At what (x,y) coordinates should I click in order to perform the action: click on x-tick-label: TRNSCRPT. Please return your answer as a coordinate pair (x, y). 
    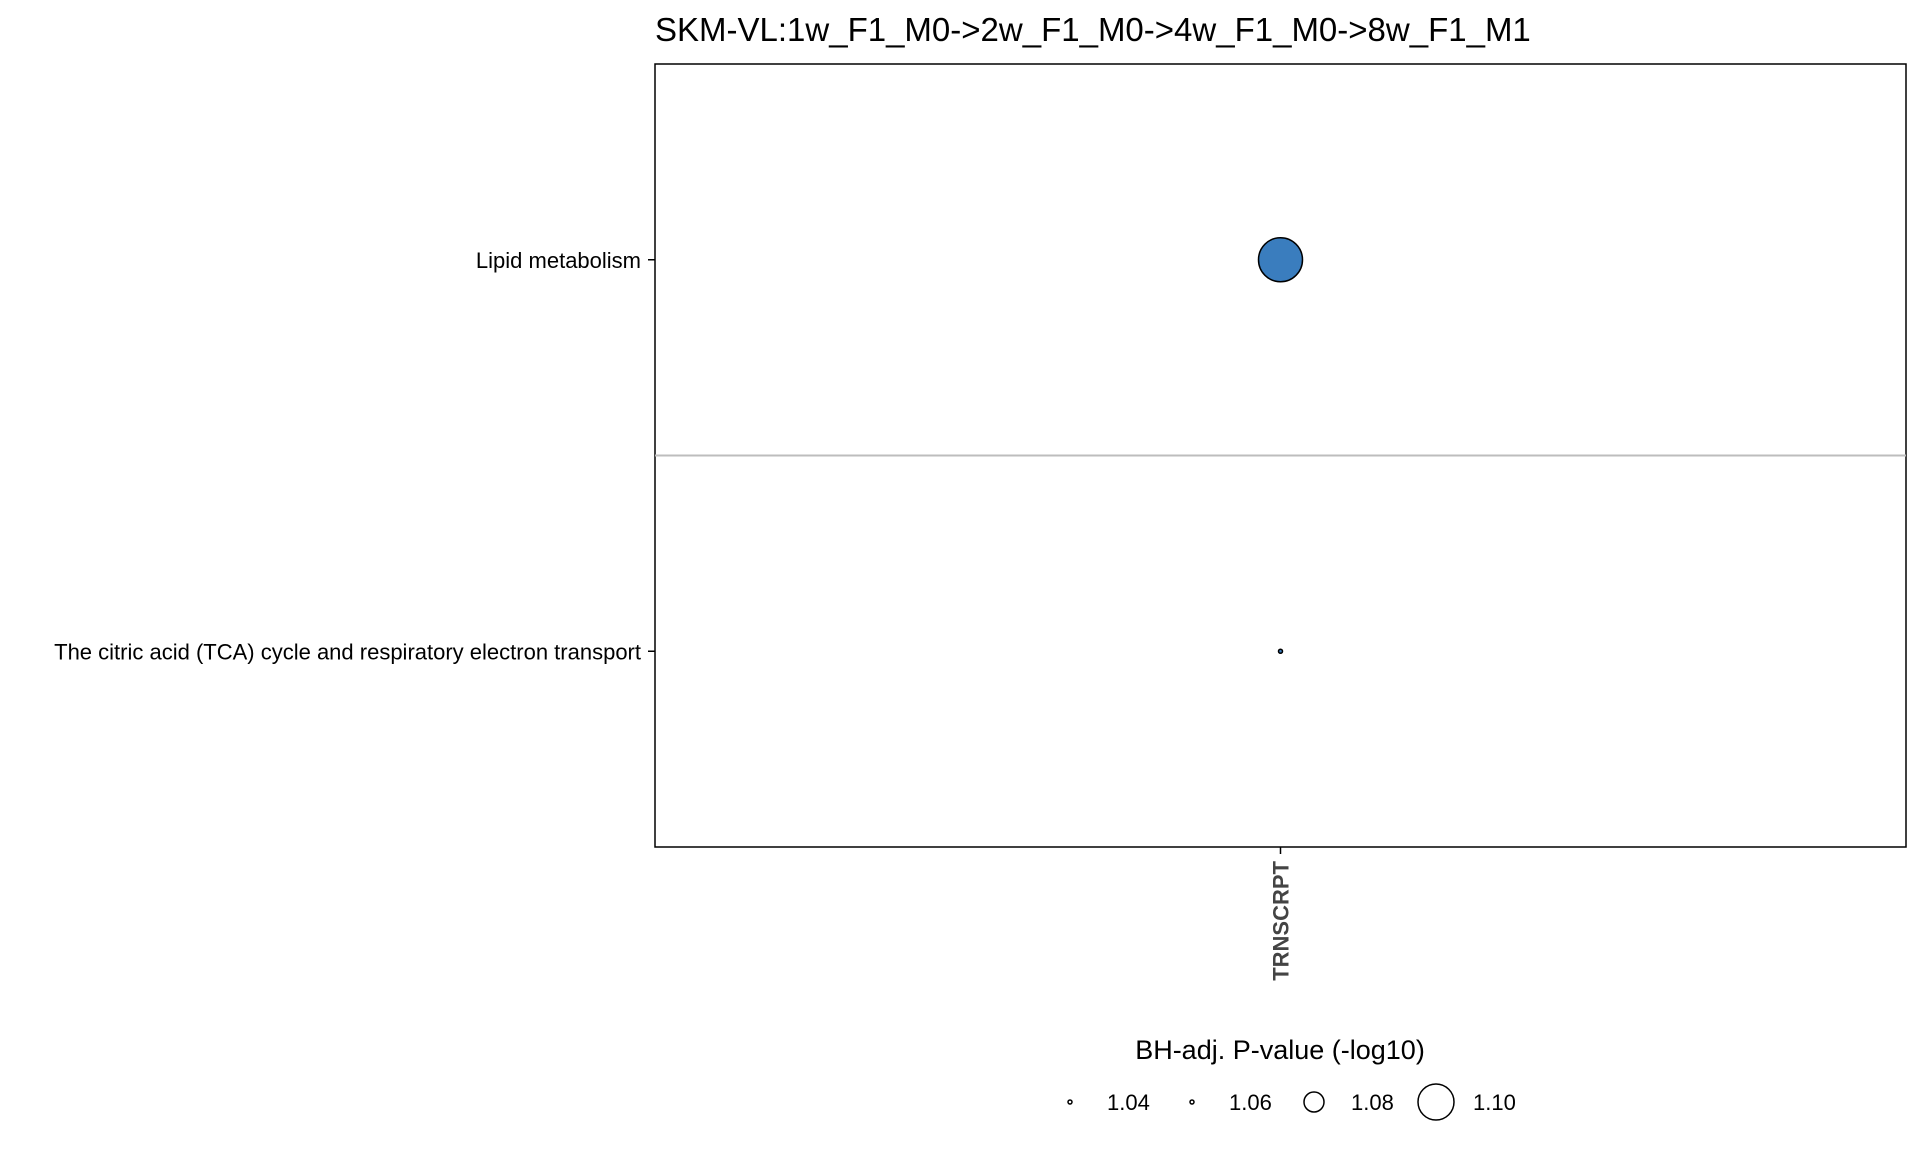
    Looking at the image, I should click on (1281, 920).